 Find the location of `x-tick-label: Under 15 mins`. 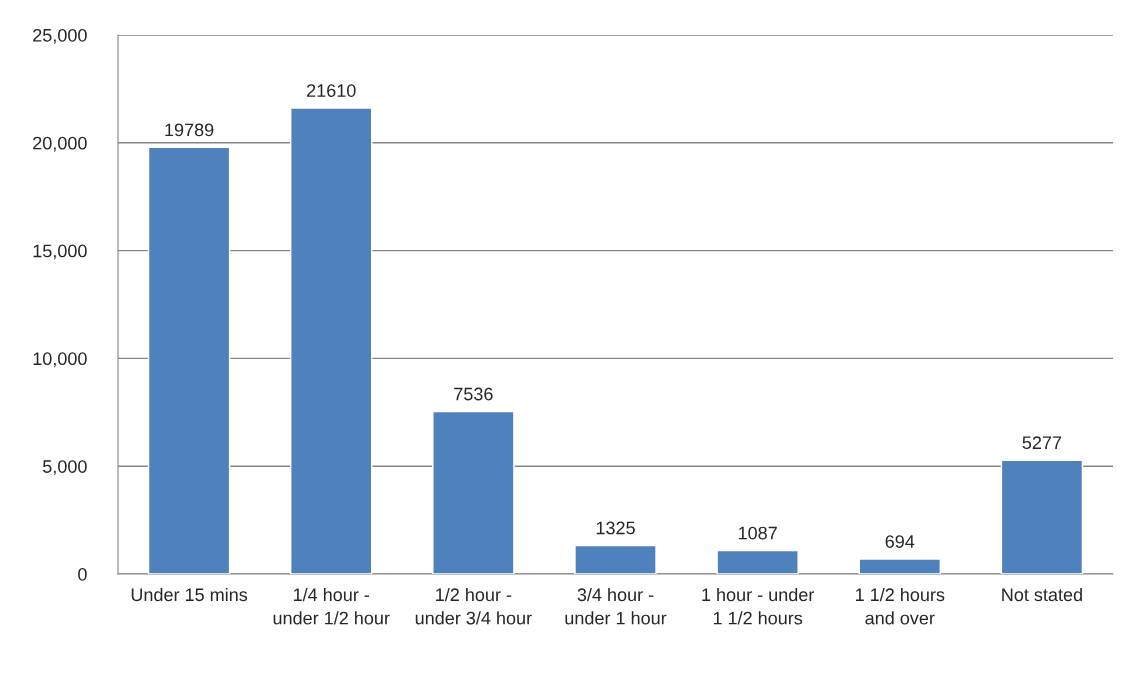

x-tick-label: Under 15 mins is located at coordinates (189, 594).